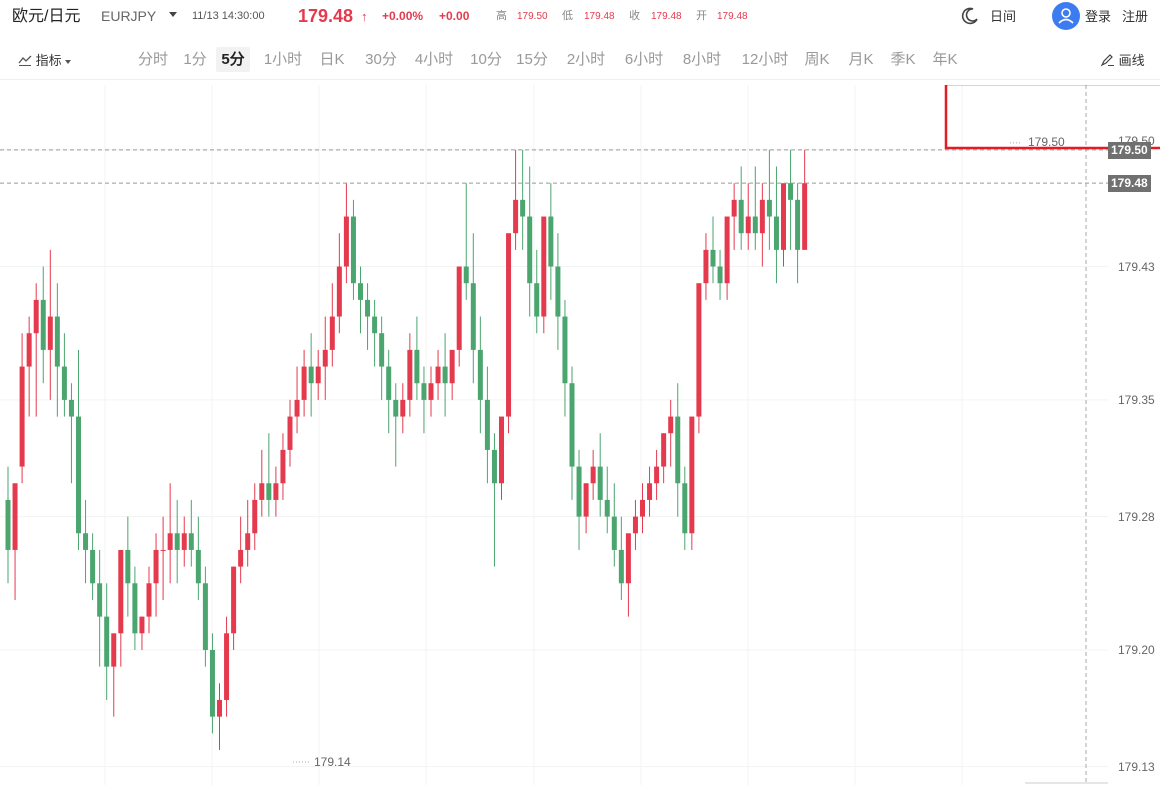 The height and width of the screenshot is (785, 1160). Describe the element at coordinates (152, 59) in the screenshot. I see `interval-tab: 分时` at that location.